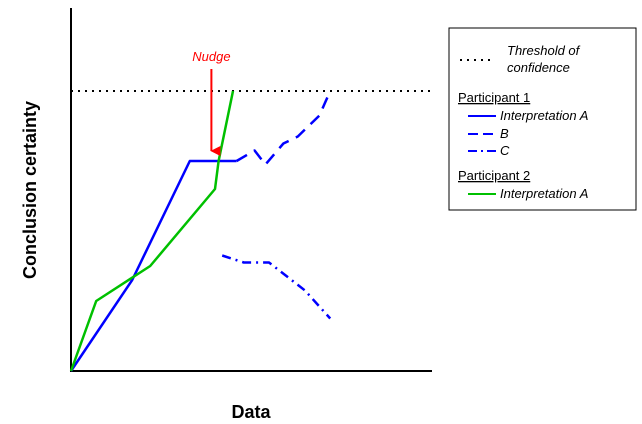 This screenshot has height=424, width=642. What do you see at coordinates (494, 97) in the screenshot?
I see `legend-participant-1-heading: Participant 1` at bounding box center [494, 97].